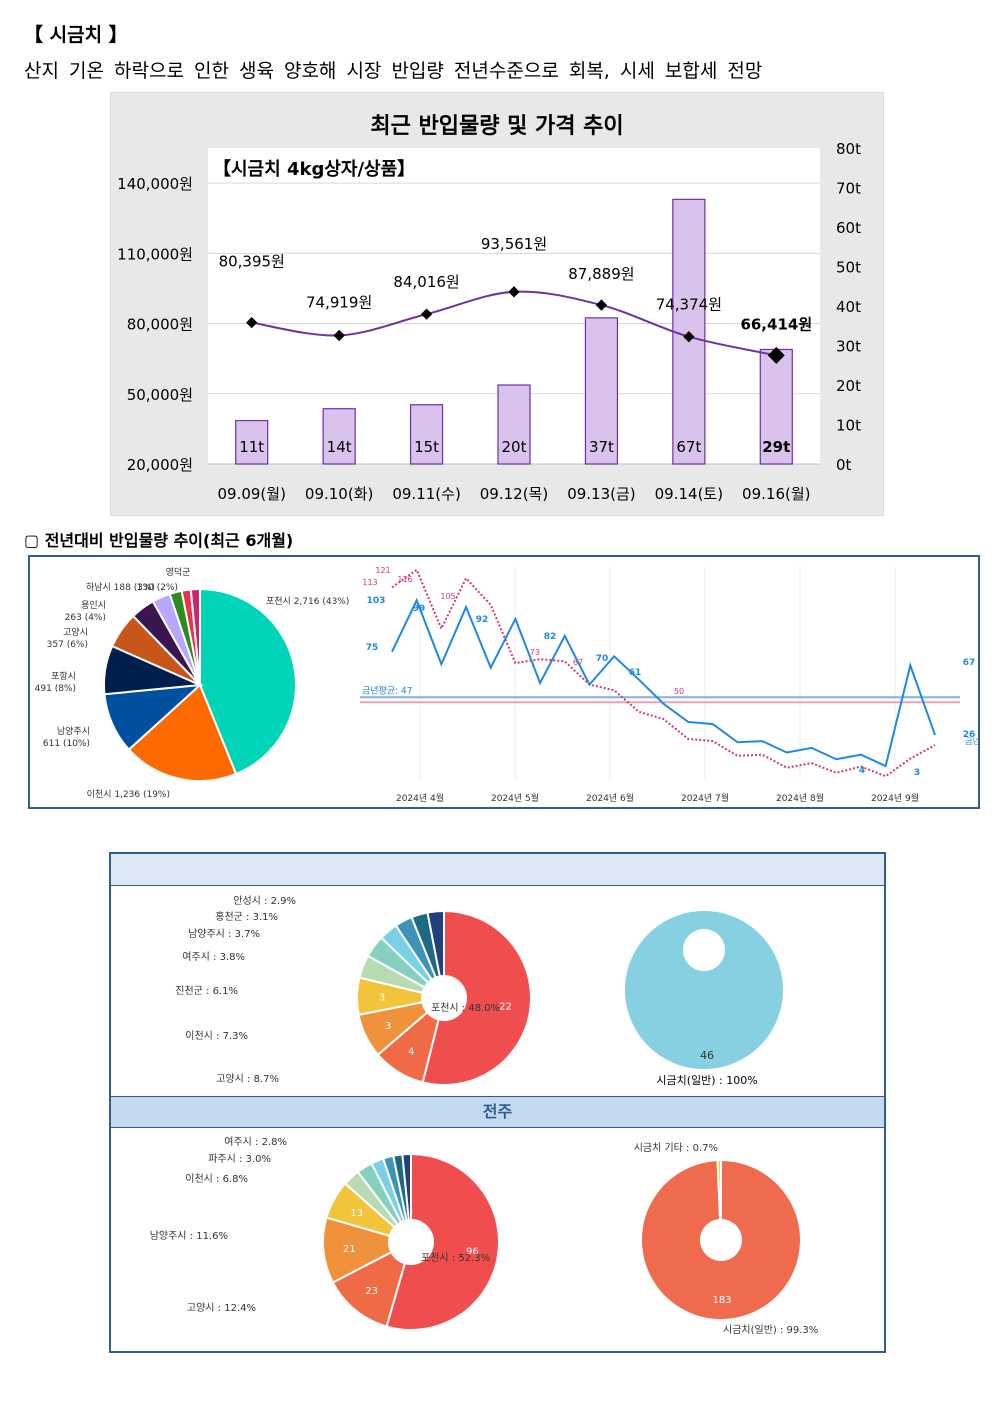  What do you see at coordinates (216, 1036) in the screenshot?
I see `origin-label: 이천시 : 7.3%` at bounding box center [216, 1036].